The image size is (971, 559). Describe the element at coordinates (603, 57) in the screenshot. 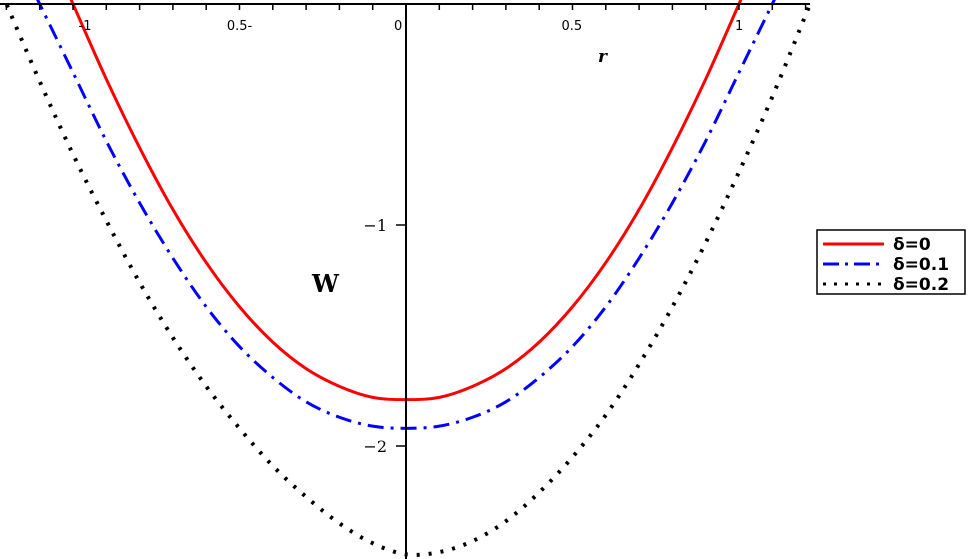

I see `x-axis-label: r` at that location.